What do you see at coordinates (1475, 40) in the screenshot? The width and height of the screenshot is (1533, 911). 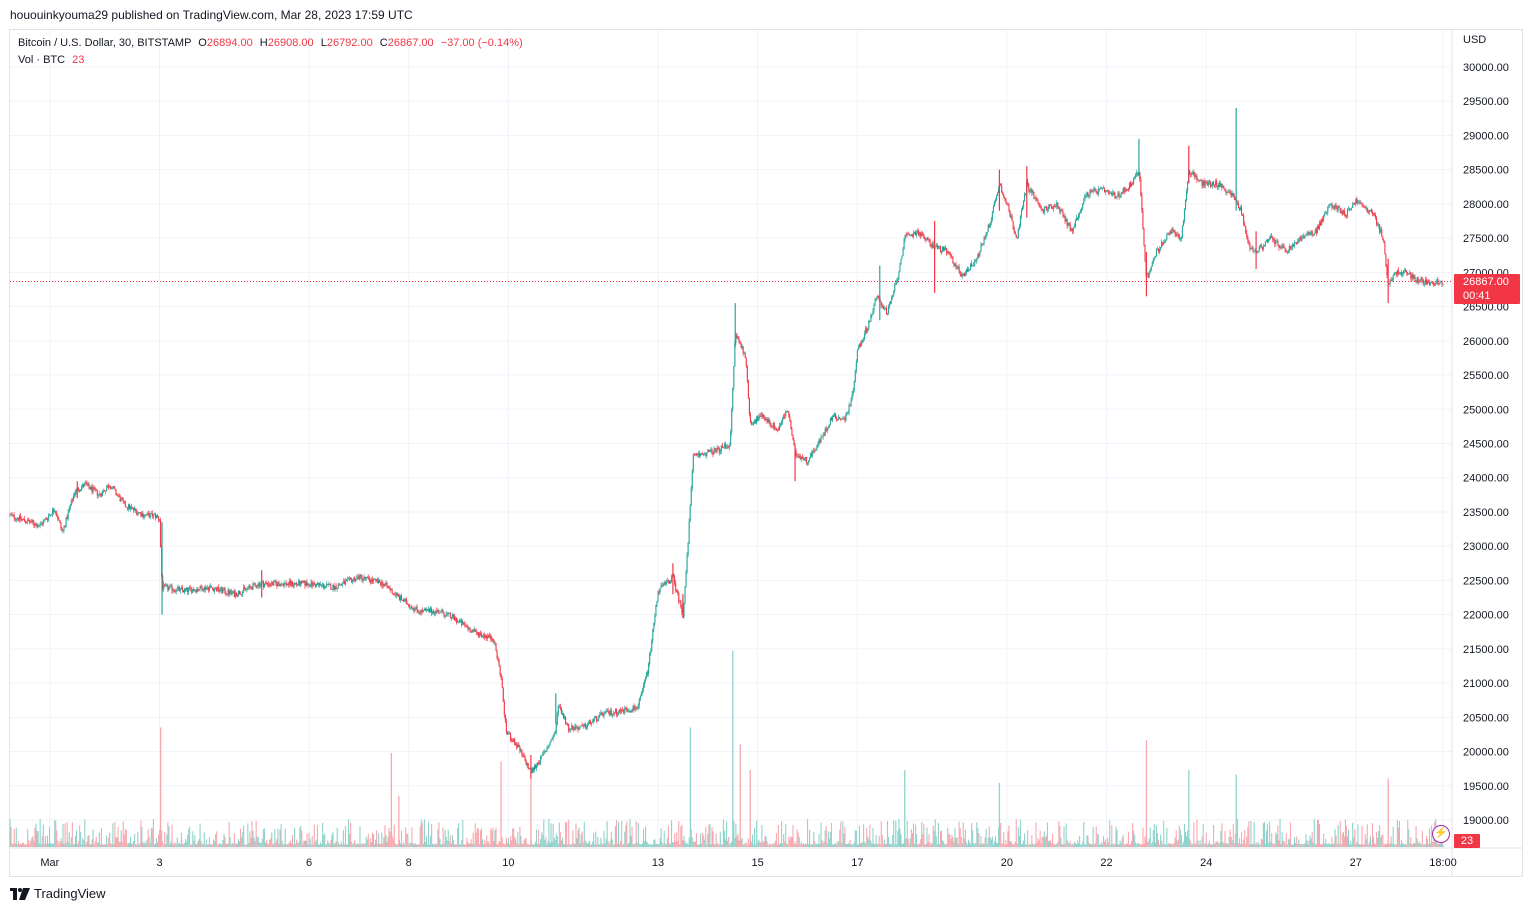 I see `currency-label: USD` at bounding box center [1475, 40].